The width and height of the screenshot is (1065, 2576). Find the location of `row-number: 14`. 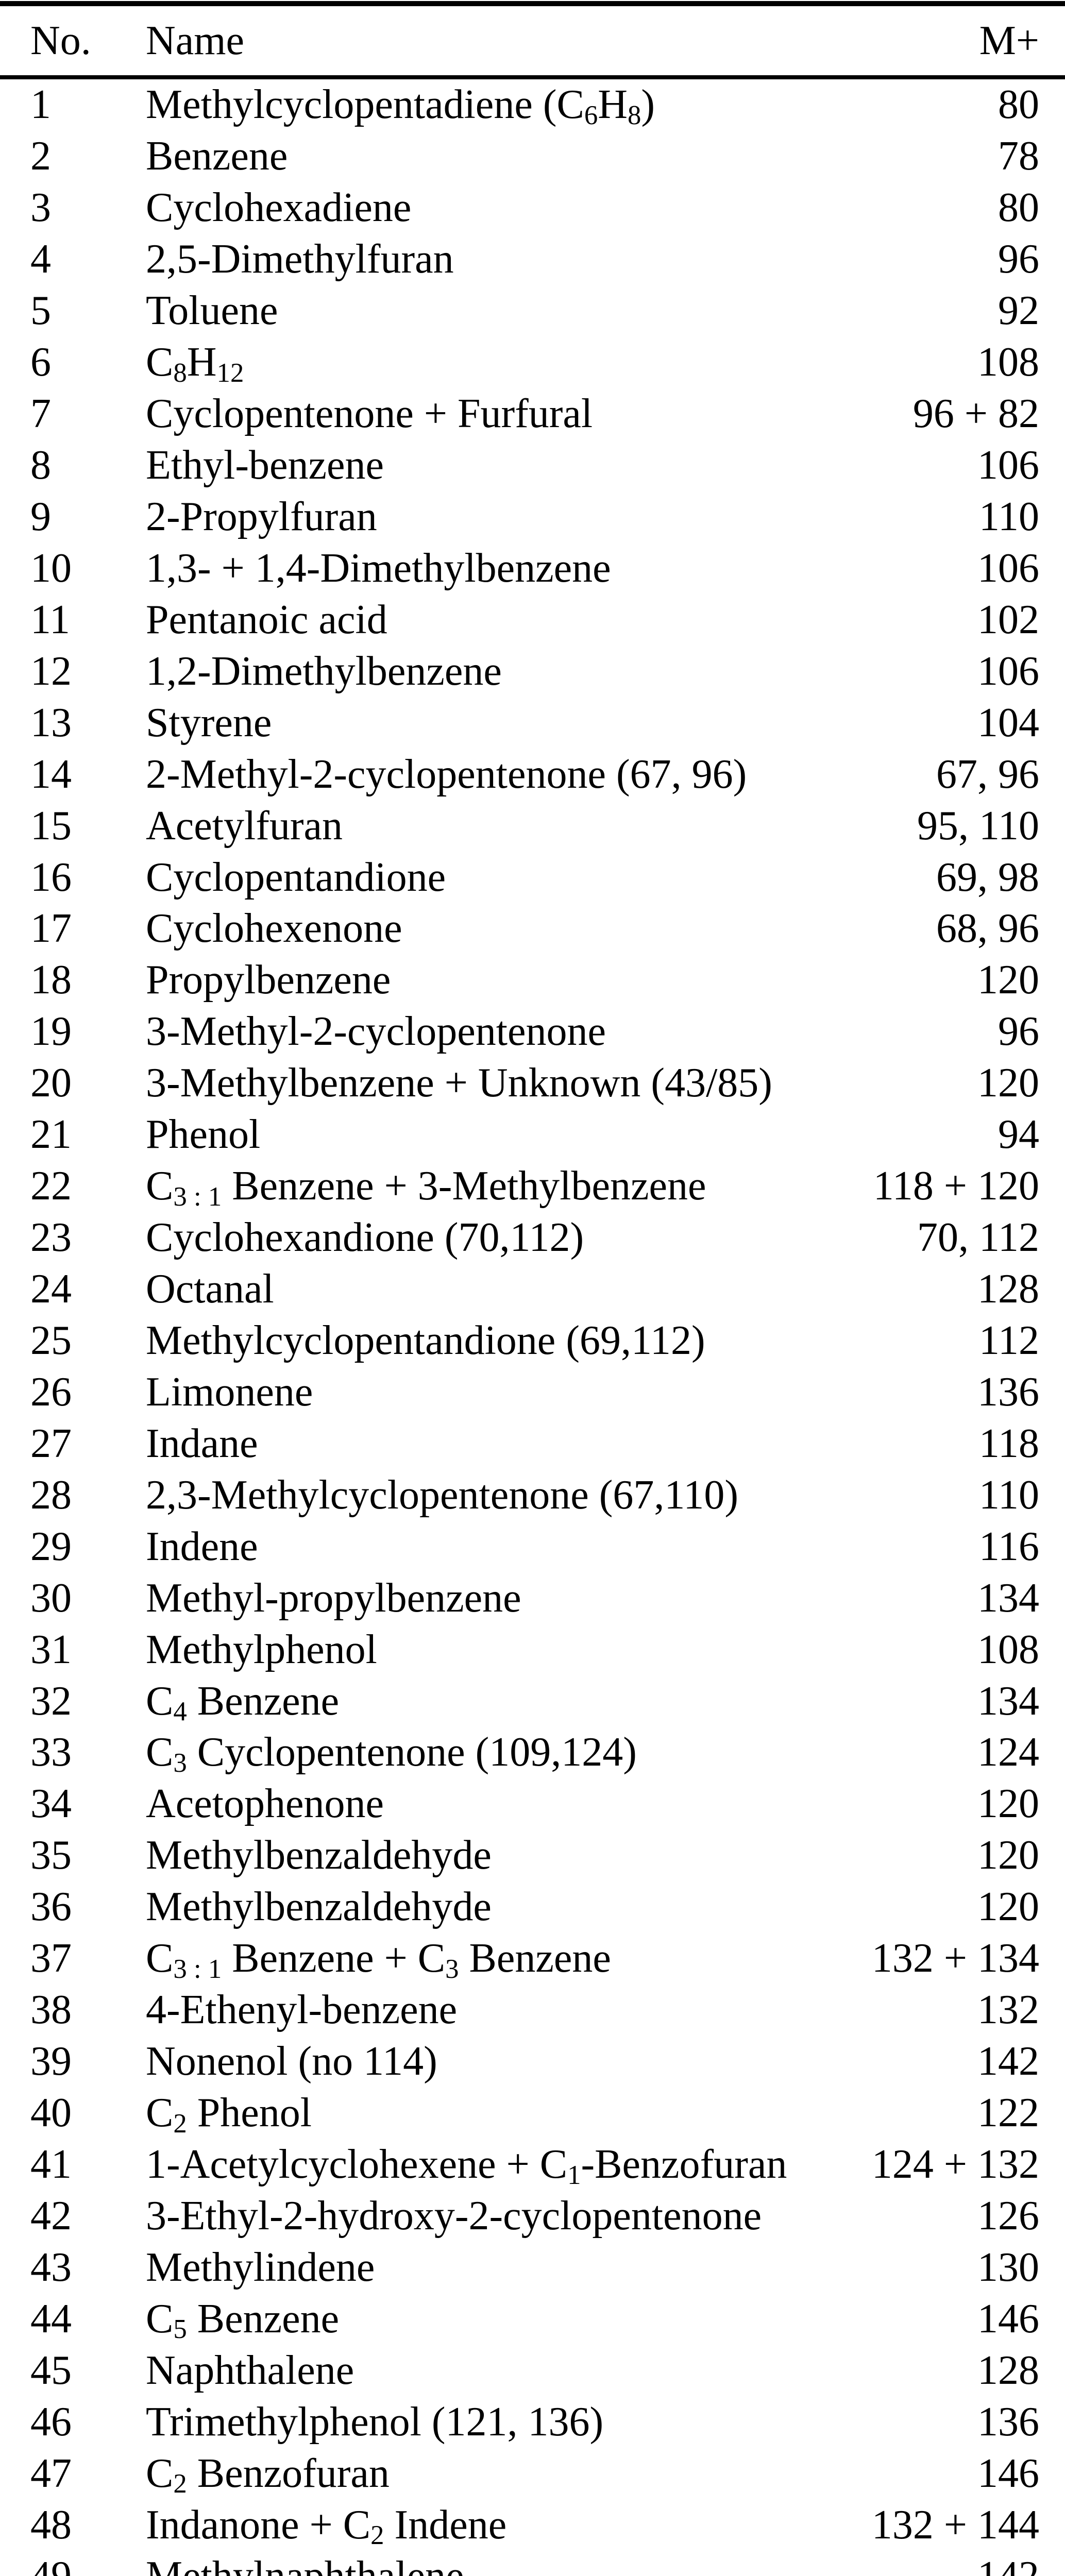

row-number: 14 is located at coordinates (51, 774).